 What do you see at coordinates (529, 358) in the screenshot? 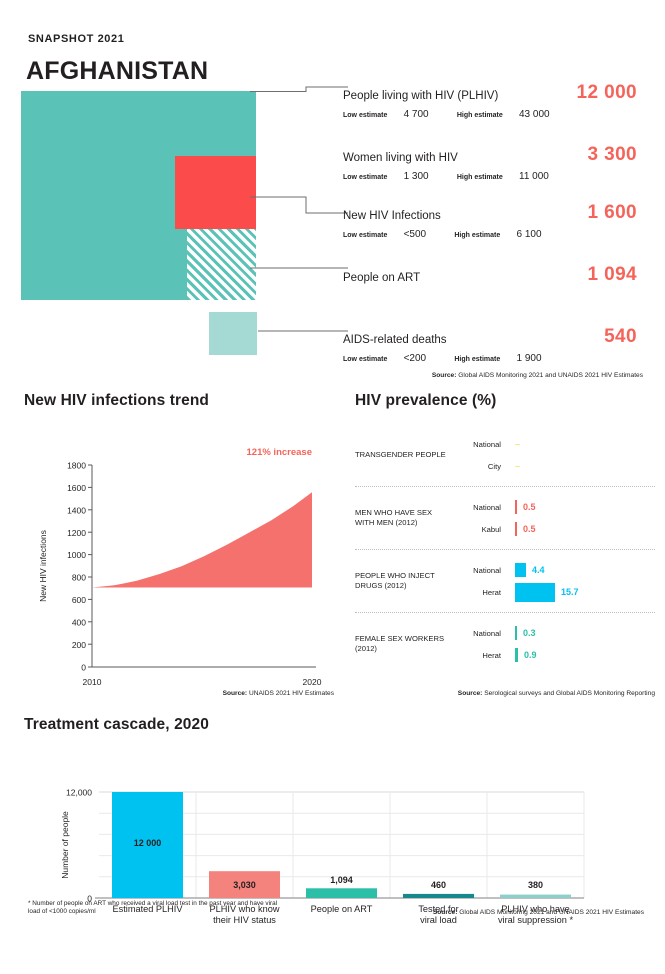
I see `high-estimate-value: 1 900` at bounding box center [529, 358].